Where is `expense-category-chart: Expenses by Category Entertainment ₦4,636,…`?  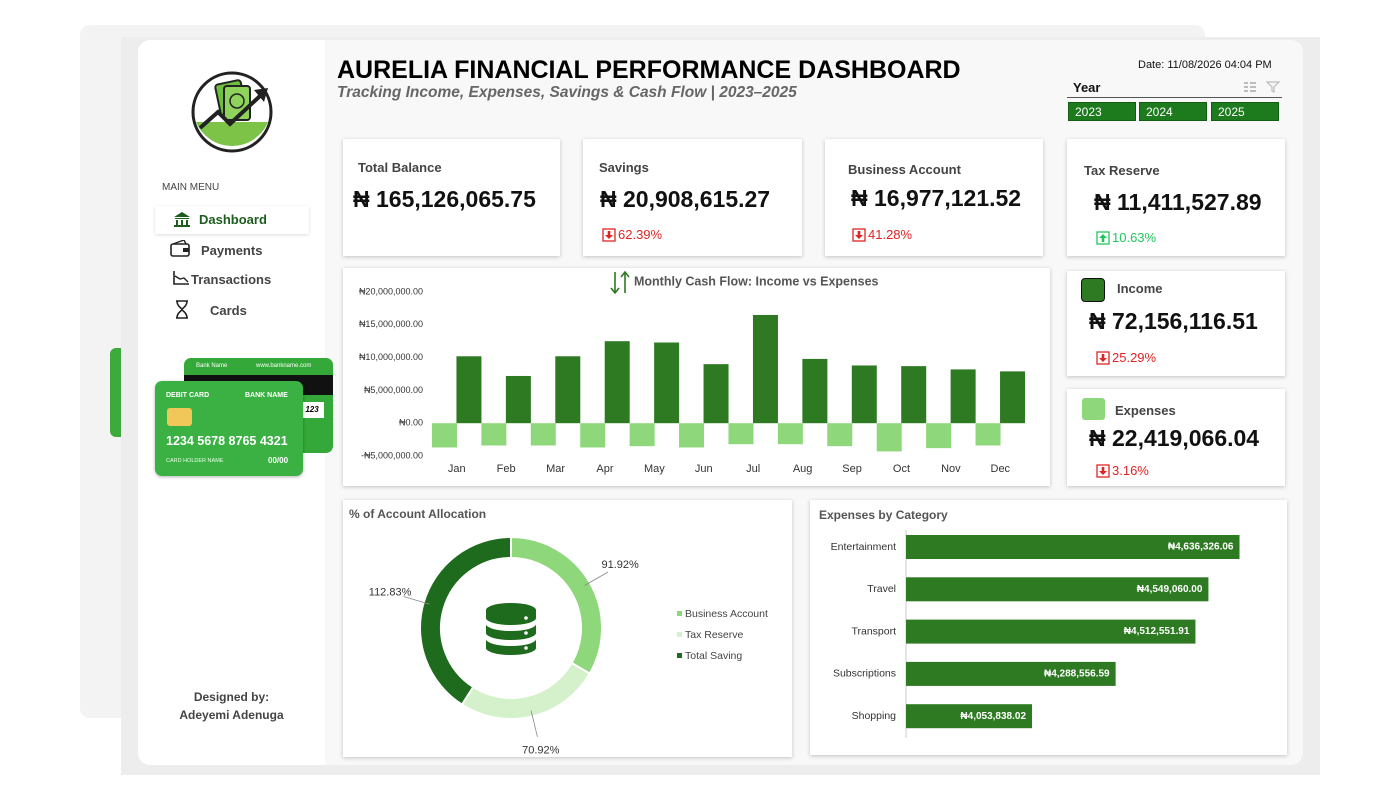 expense-category-chart: Expenses by Category Entertainment ₦4,636,… is located at coordinates (1029, 623).